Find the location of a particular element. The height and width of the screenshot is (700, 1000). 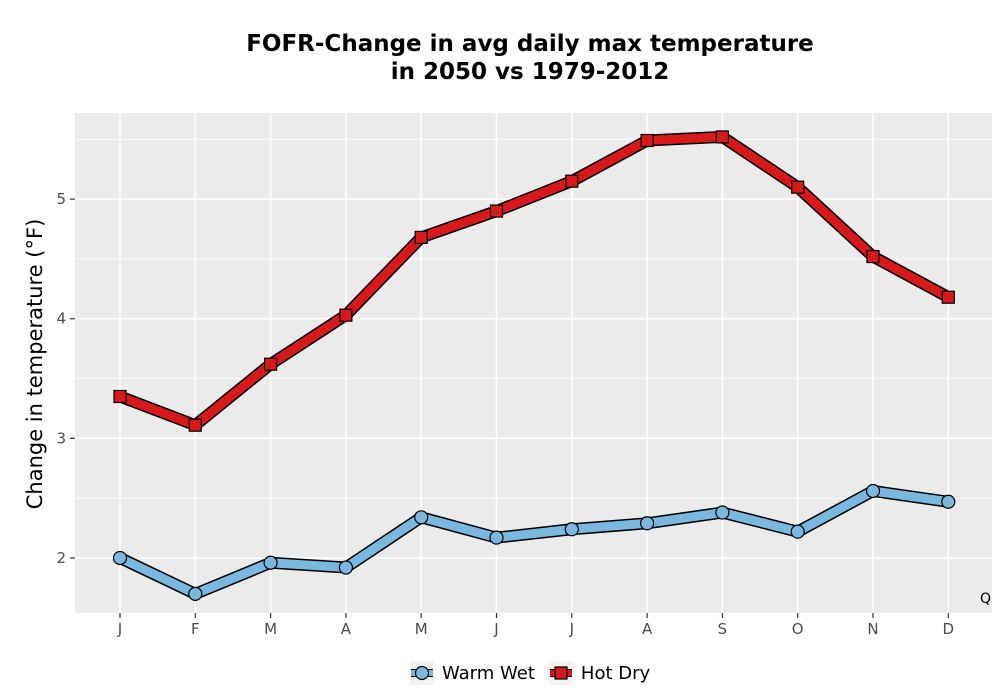

legend-item: Hot Dry is located at coordinates (599, 673).